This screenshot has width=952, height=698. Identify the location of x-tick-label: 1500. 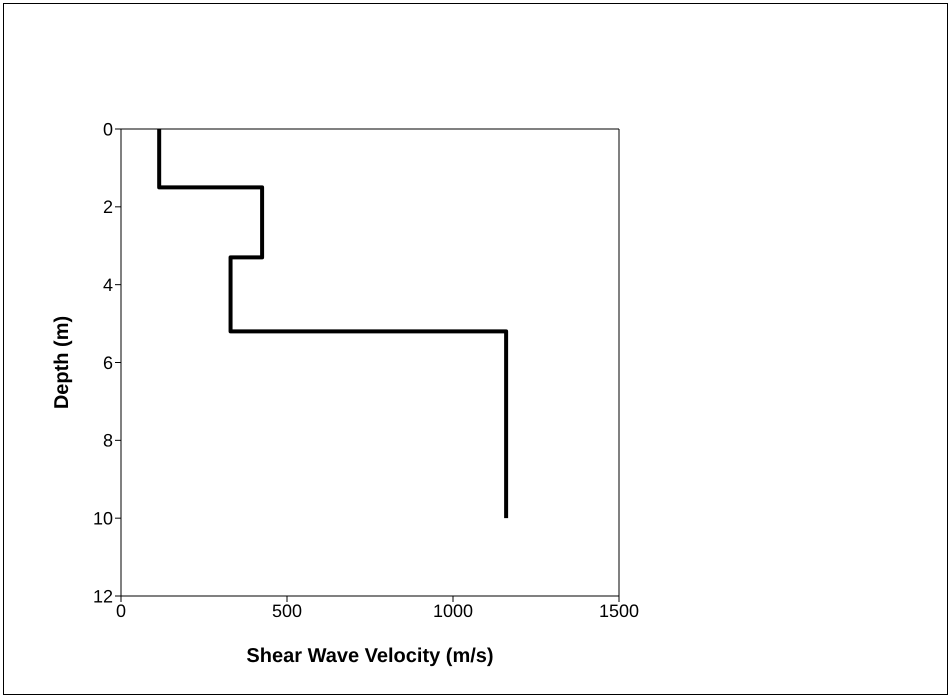
(619, 610).